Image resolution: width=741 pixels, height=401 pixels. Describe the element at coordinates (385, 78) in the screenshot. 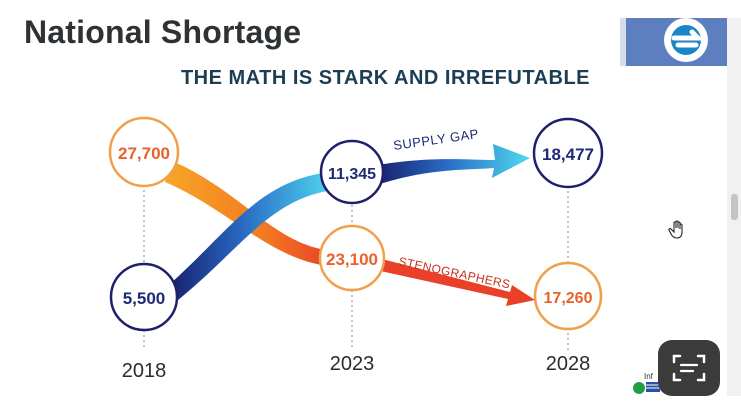

I see `subtitle: THE MATH IS STARK AND IRREFUTABLE` at that location.